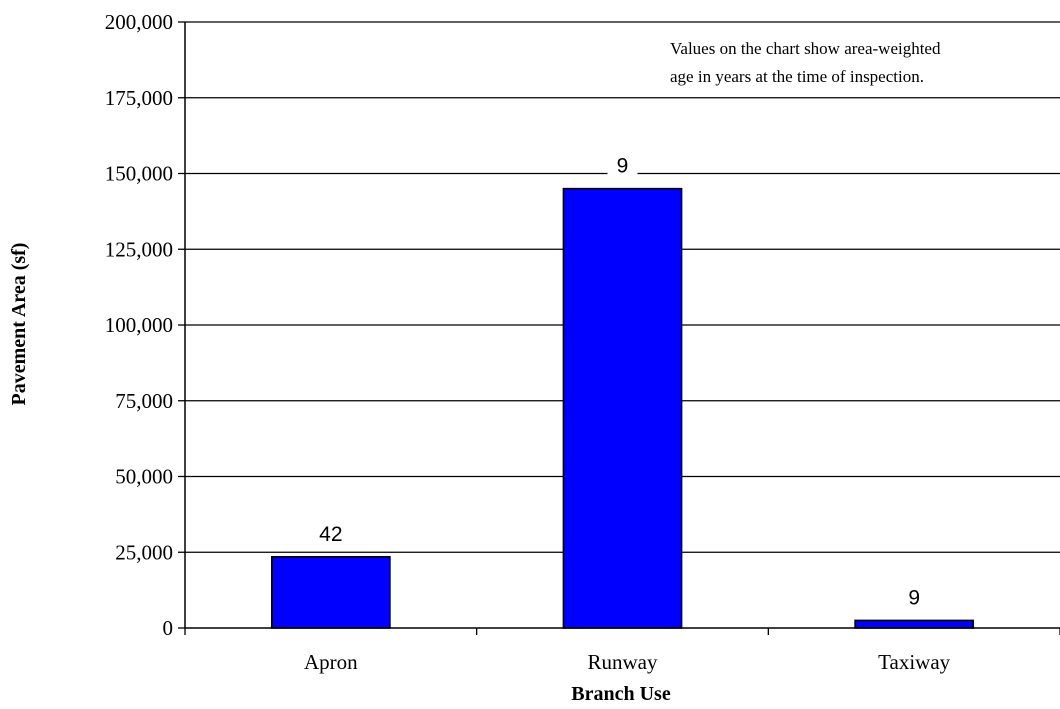 This screenshot has width=1060, height=709. I want to click on data-label: 42, so click(330, 534).